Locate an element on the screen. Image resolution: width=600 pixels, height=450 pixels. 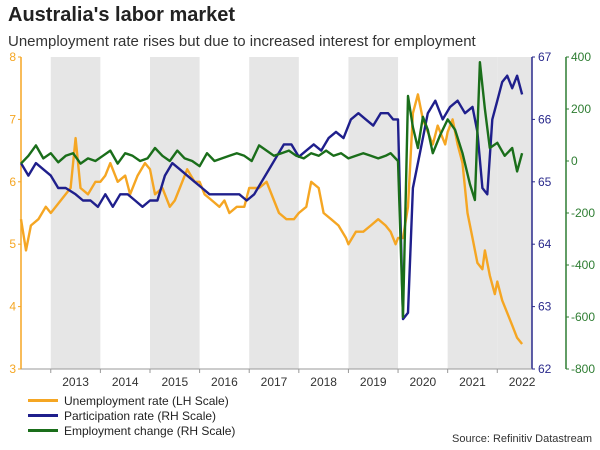
legend-label-unemployment: Unemployment rate (LH Scale) is located at coordinates (146, 400).